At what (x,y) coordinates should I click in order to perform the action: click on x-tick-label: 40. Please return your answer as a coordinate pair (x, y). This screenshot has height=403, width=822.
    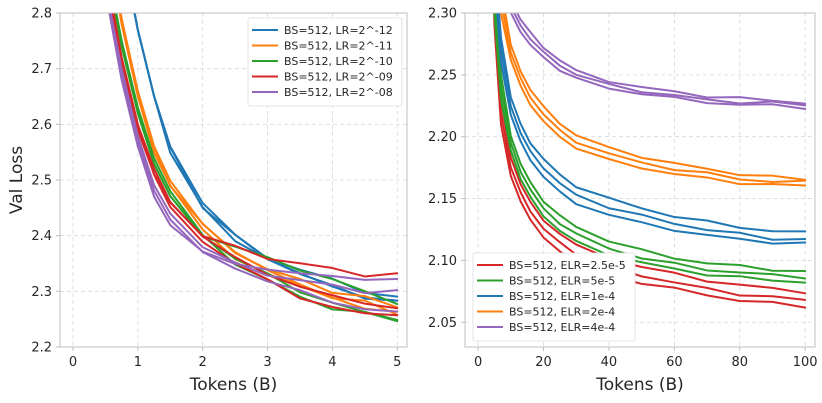
    Looking at the image, I should click on (609, 362).